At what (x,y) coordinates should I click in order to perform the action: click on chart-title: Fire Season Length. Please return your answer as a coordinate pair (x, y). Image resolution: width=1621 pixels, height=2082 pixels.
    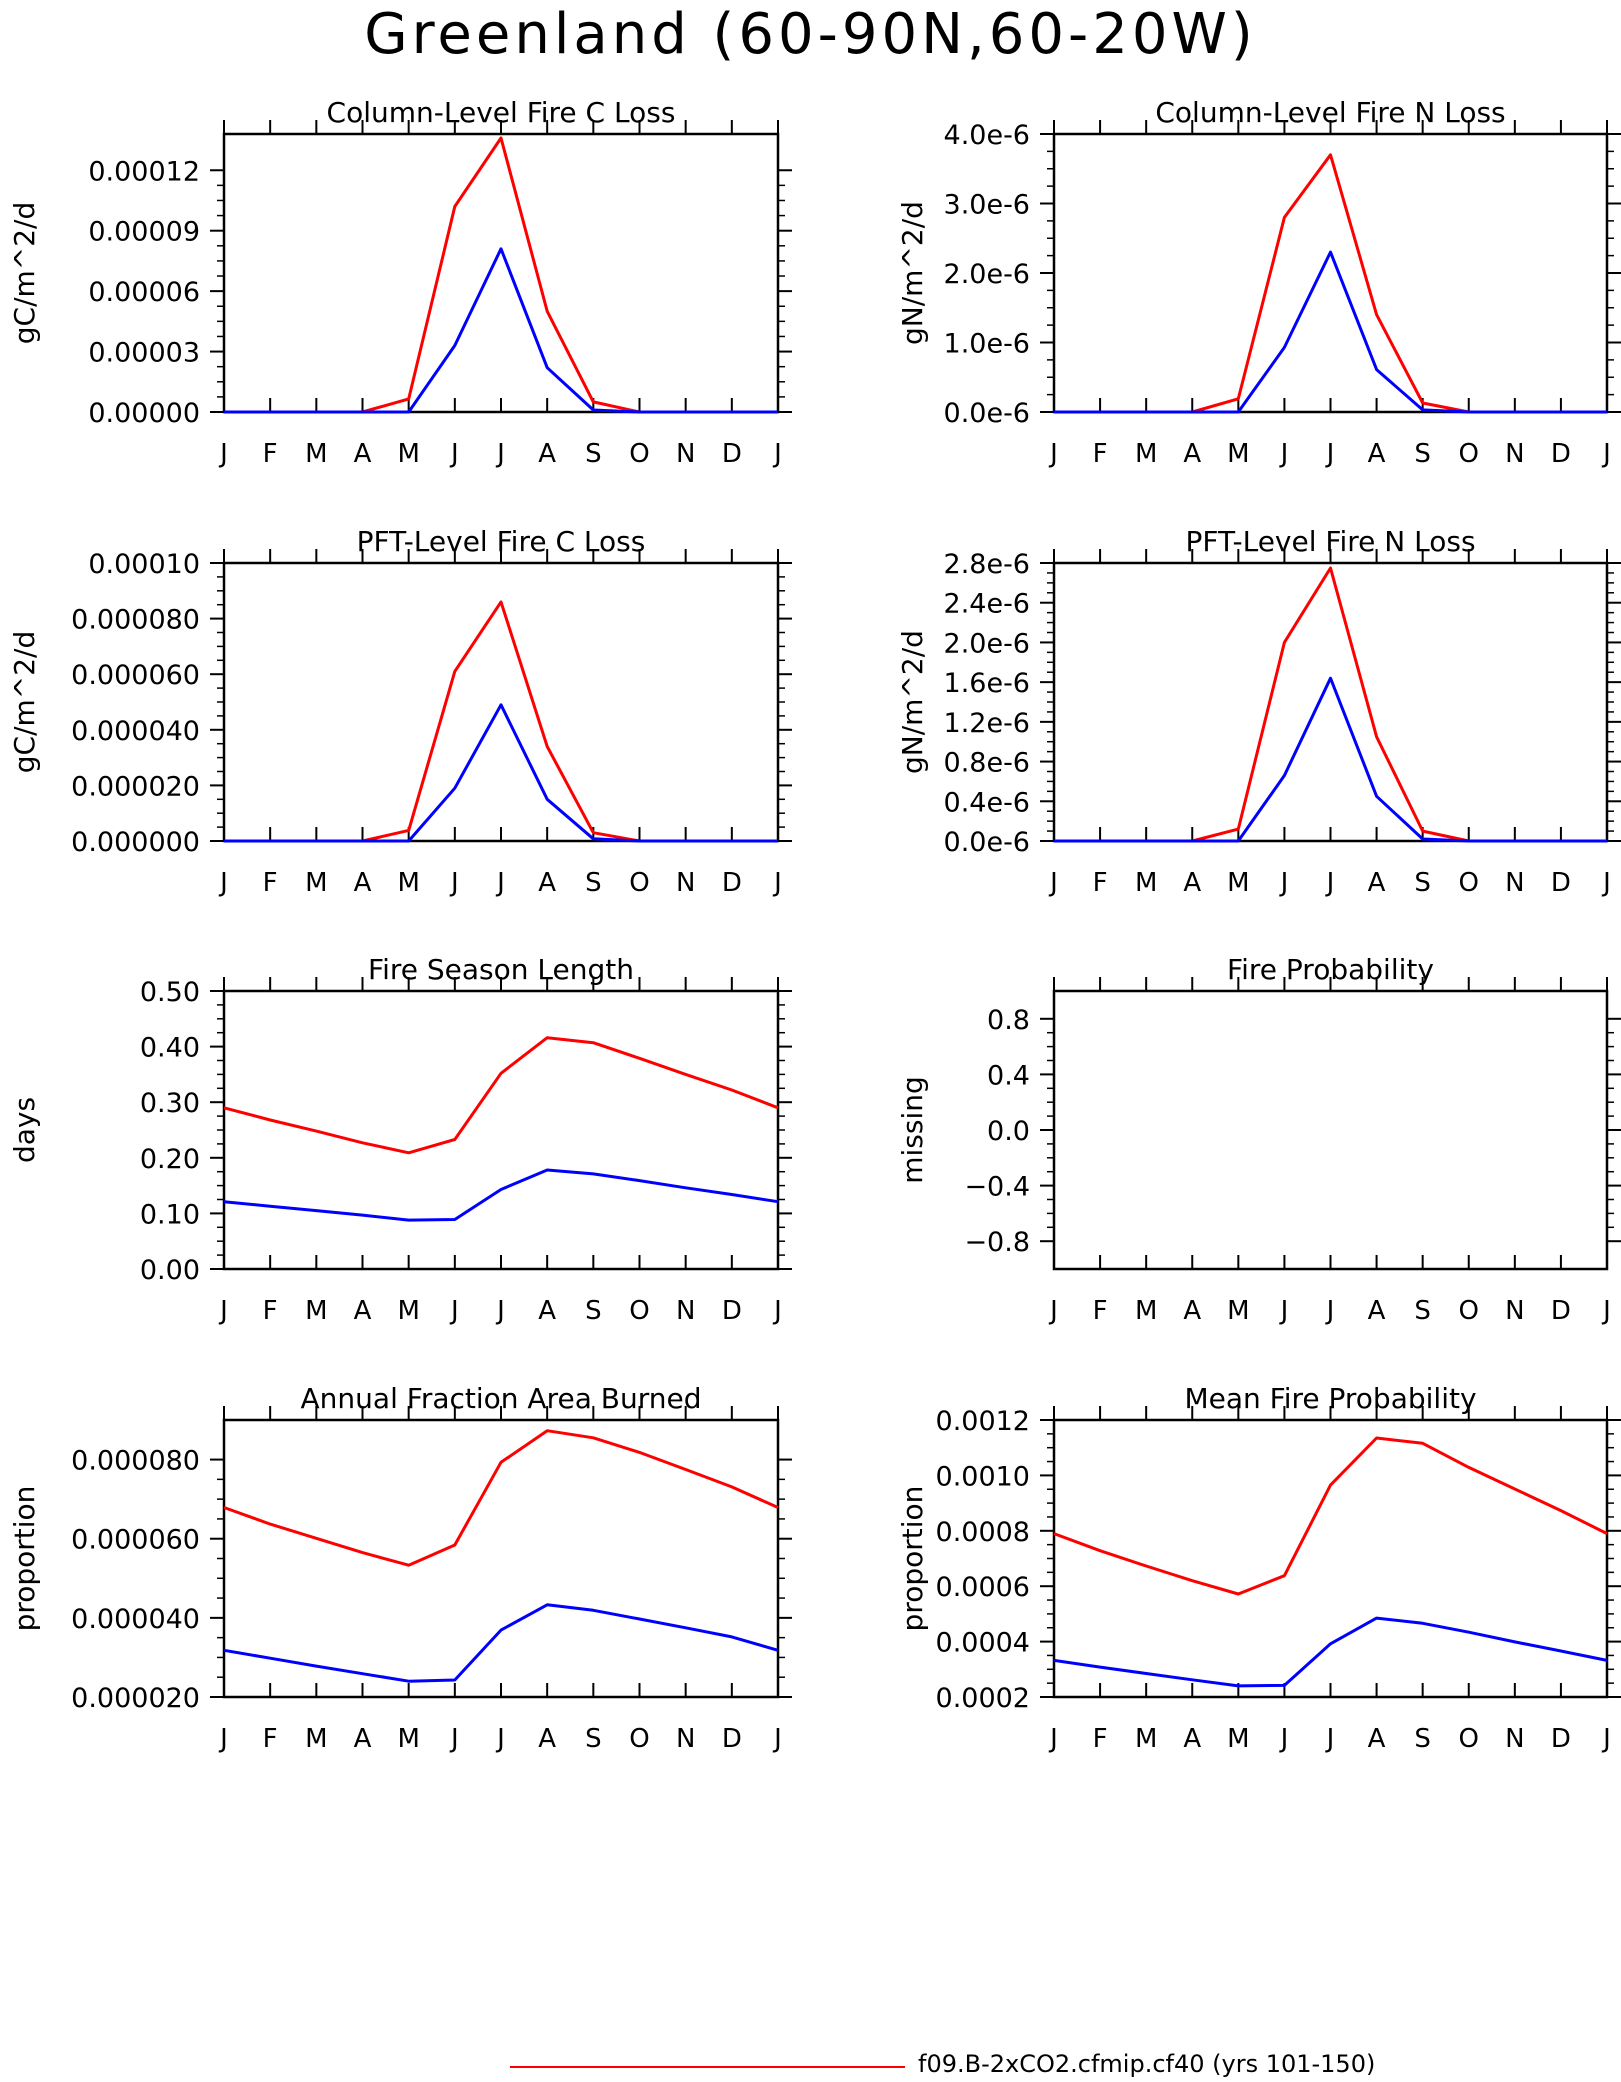
    Looking at the image, I should click on (501, 969).